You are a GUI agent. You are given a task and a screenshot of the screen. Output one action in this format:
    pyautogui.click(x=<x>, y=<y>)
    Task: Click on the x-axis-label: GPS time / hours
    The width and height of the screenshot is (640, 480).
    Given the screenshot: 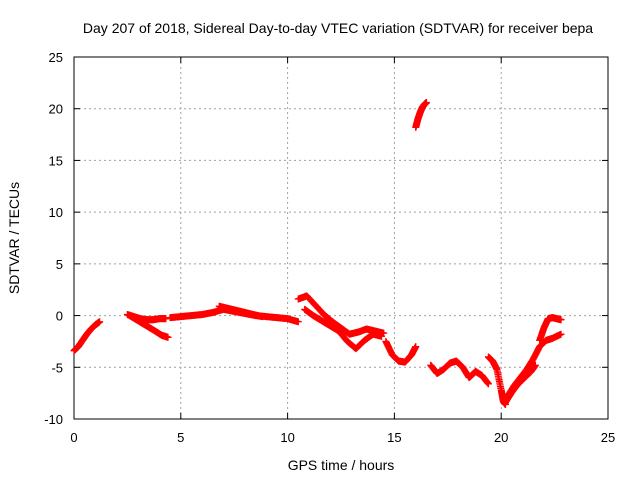 What is the action you would take?
    pyautogui.click(x=341, y=465)
    